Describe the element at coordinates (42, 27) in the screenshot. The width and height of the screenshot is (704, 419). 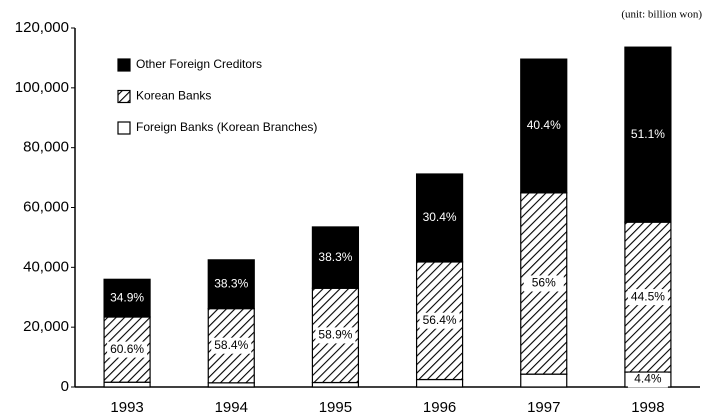
I see `y-tick-label: 120,000` at that location.